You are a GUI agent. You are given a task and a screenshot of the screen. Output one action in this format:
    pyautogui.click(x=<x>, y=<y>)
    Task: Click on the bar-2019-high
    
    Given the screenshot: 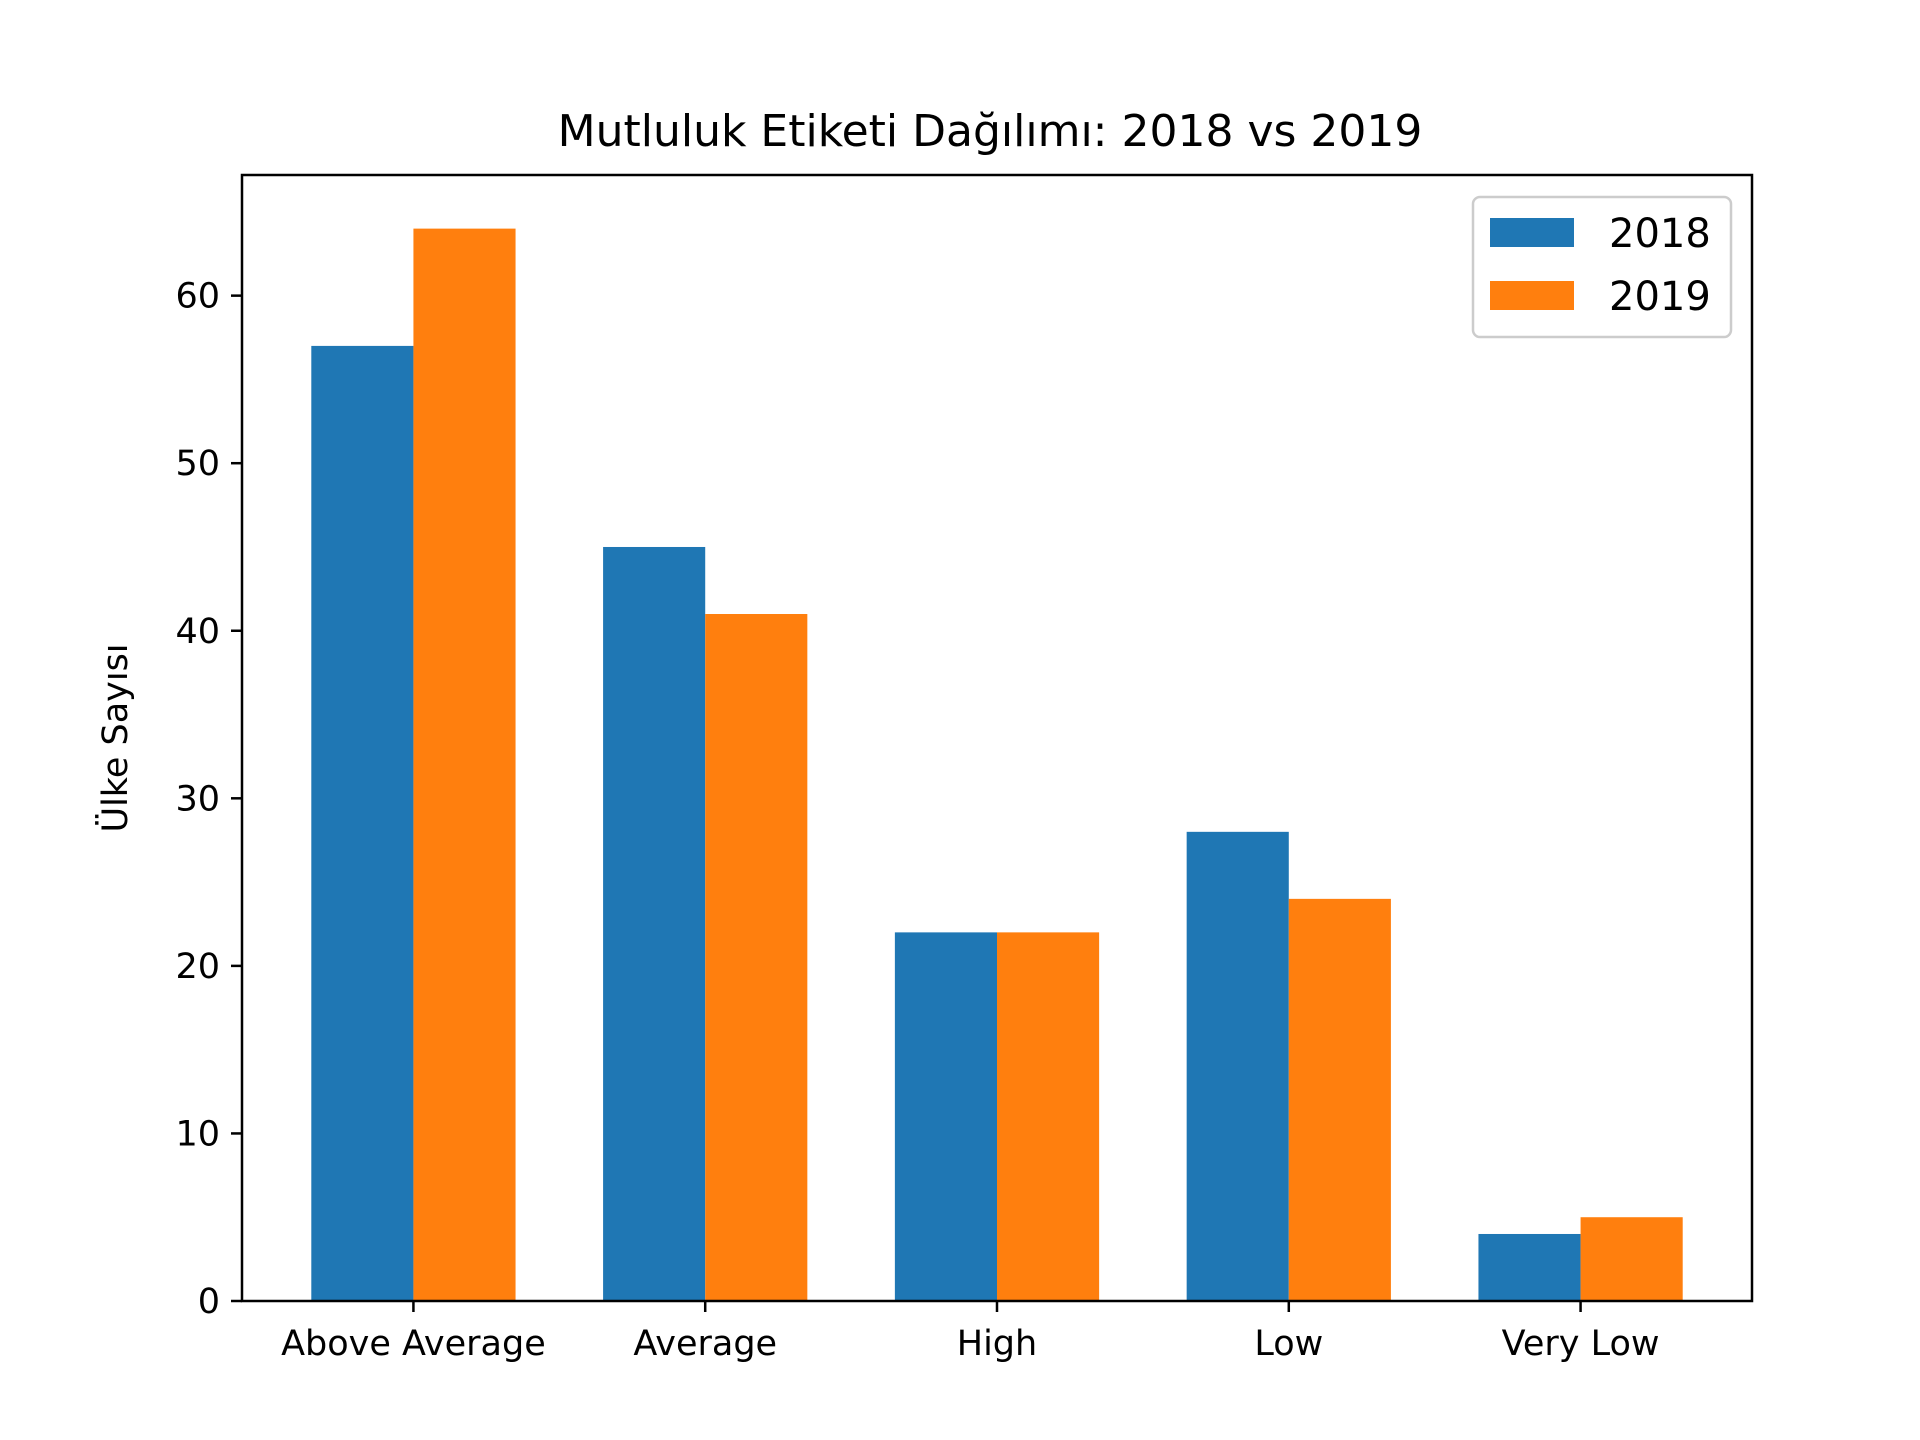 What is the action you would take?
    pyautogui.click(x=1048, y=1116)
    